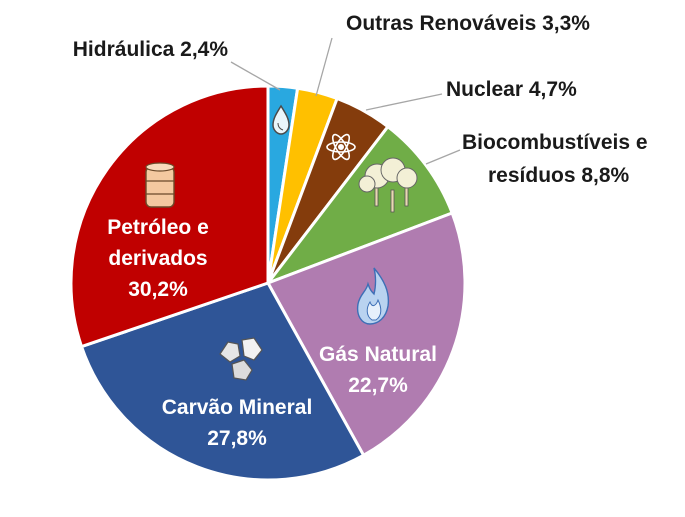  What do you see at coordinates (373, 296) in the screenshot?
I see `flame-icon` at bounding box center [373, 296].